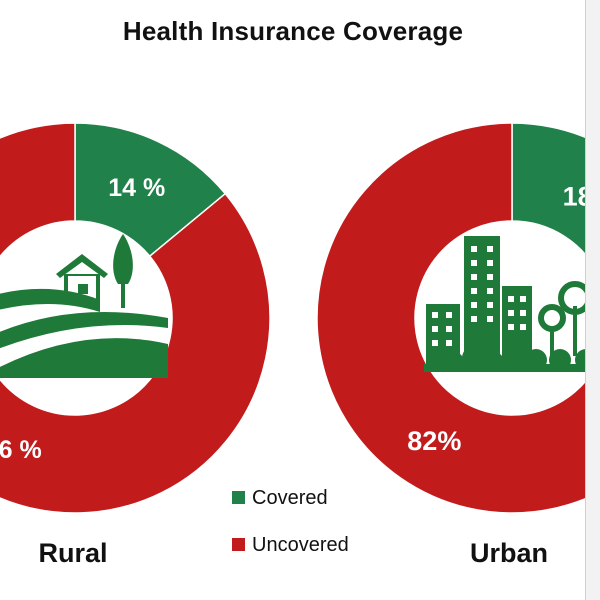 This screenshot has height=600, width=600. Describe the element at coordinates (290, 521) in the screenshot. I see `legend: Covered Uncovered` at that location.